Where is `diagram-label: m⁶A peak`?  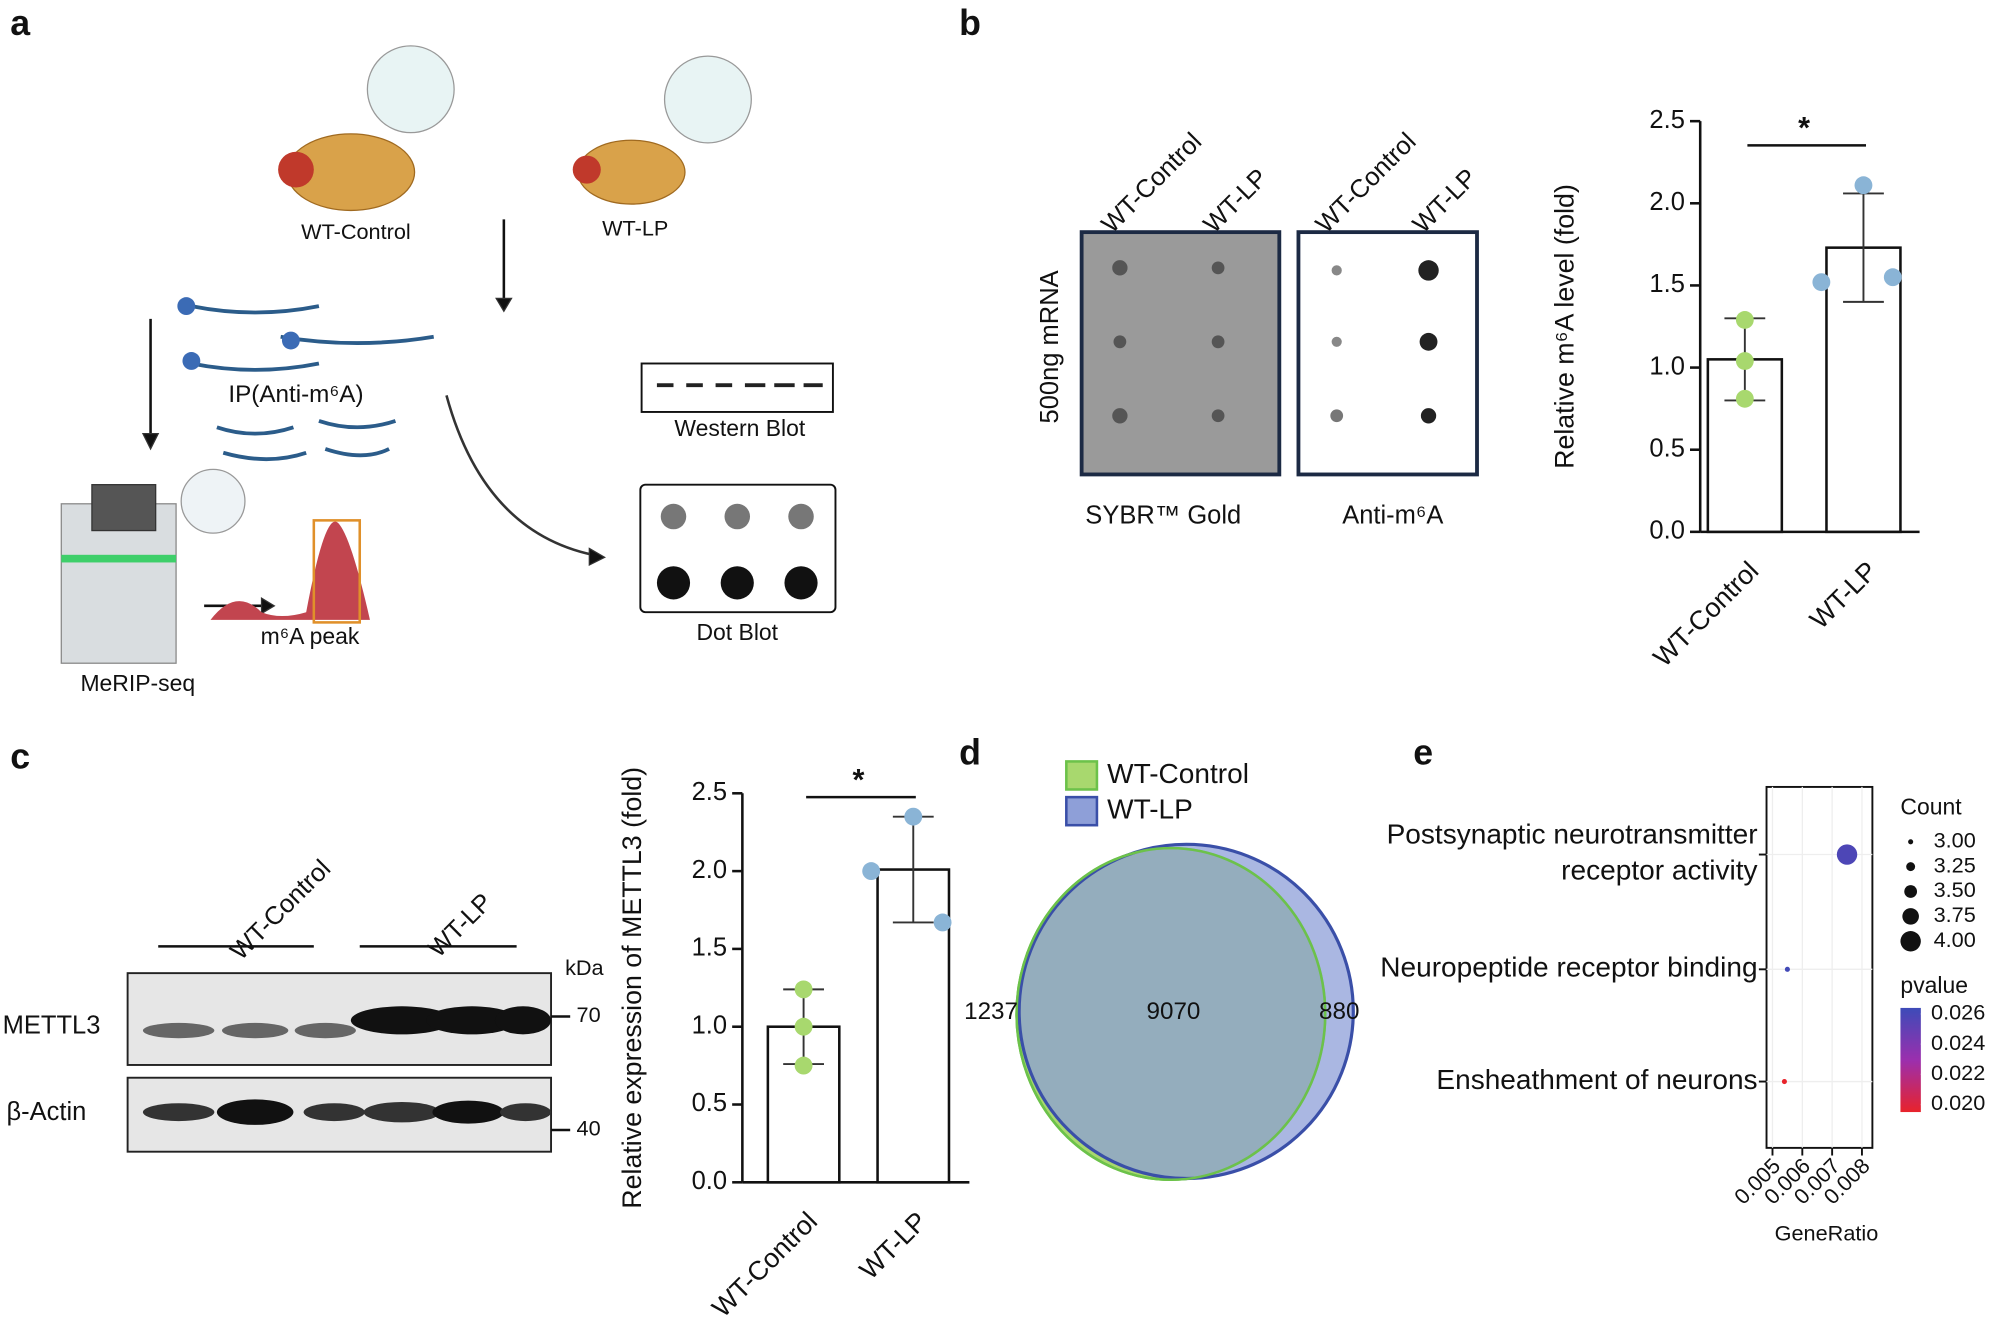
diagram-label: m⁶A peak is located at coordinates (310, 636).